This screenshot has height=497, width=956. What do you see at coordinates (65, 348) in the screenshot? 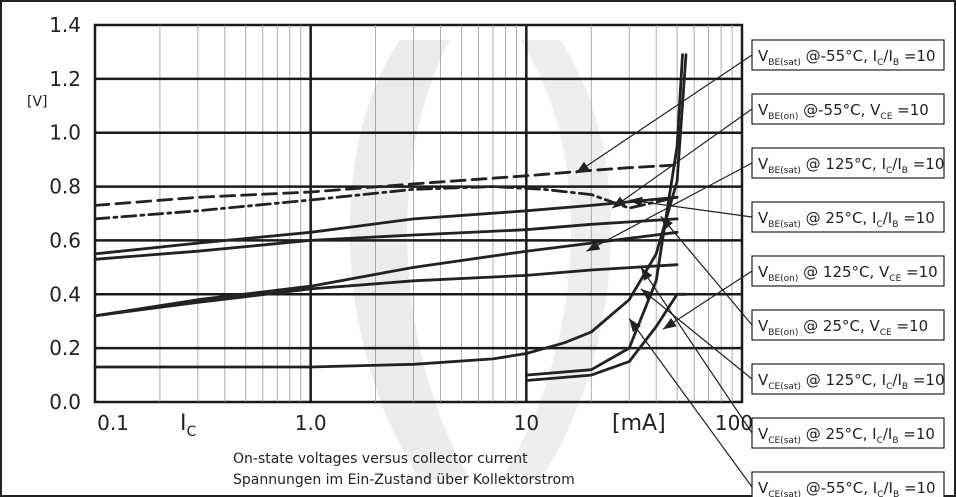
I see `y-tick-label: 0.2` at bounding box center [65, 348].